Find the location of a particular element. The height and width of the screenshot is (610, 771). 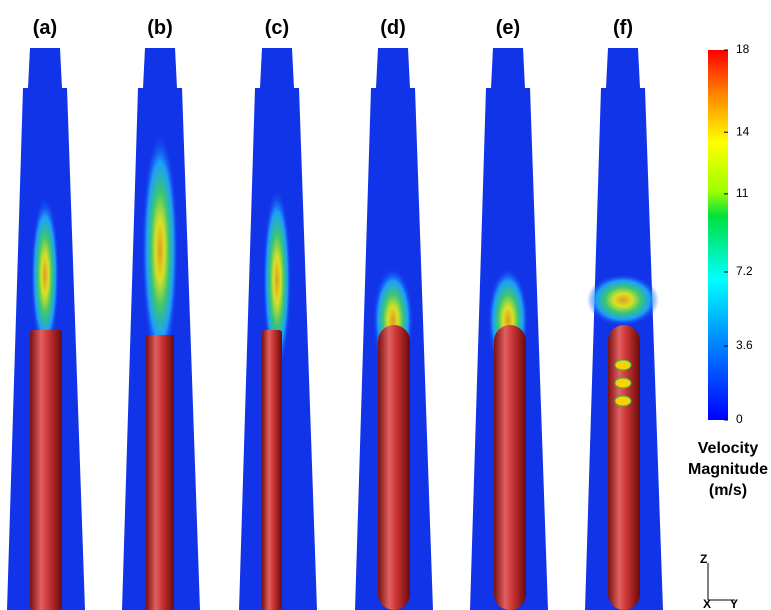

panel-label: (f) is located at coordinates (623, 28).